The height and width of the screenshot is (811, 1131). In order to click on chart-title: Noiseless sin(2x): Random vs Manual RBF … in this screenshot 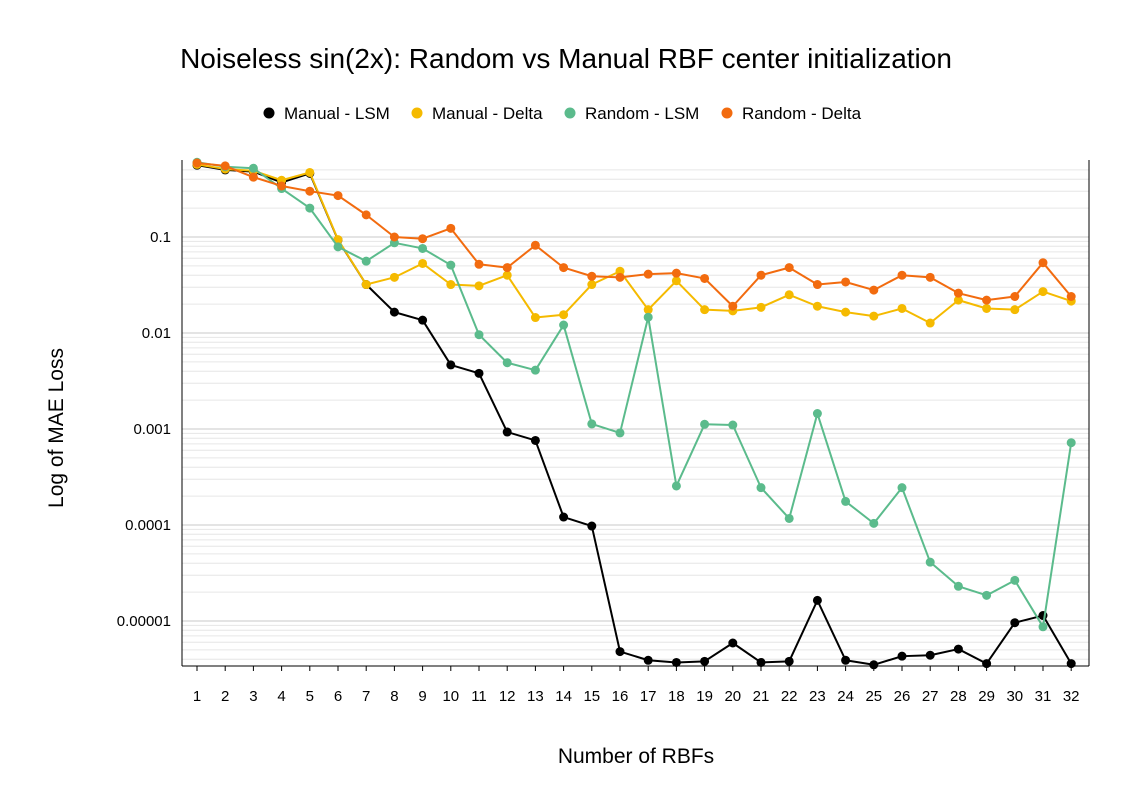, I will do `click(566, 58)`.